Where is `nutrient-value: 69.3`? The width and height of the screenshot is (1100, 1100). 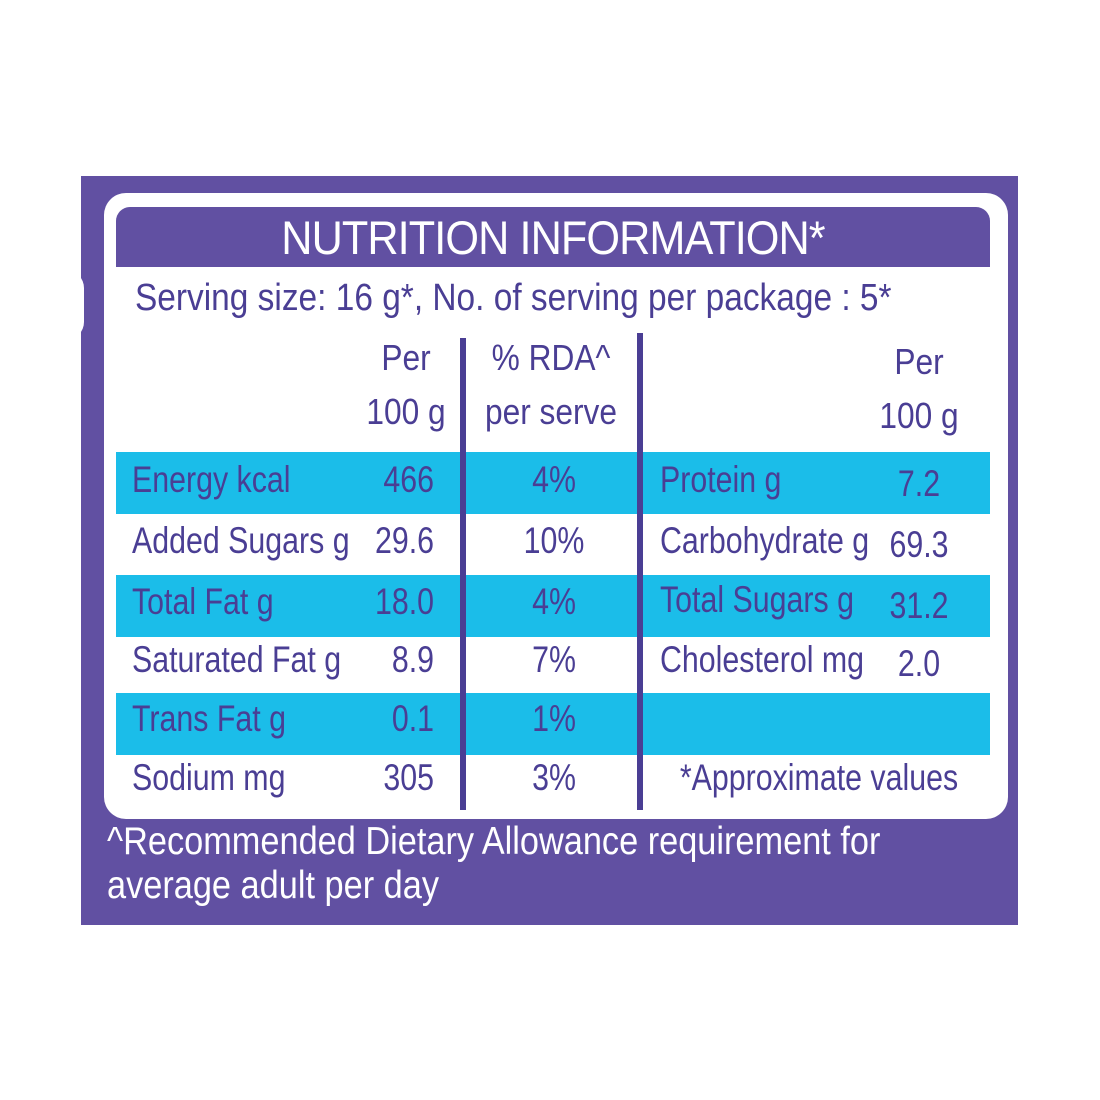 nutrient-value: 69.3 is located at coordinates (919, 544).